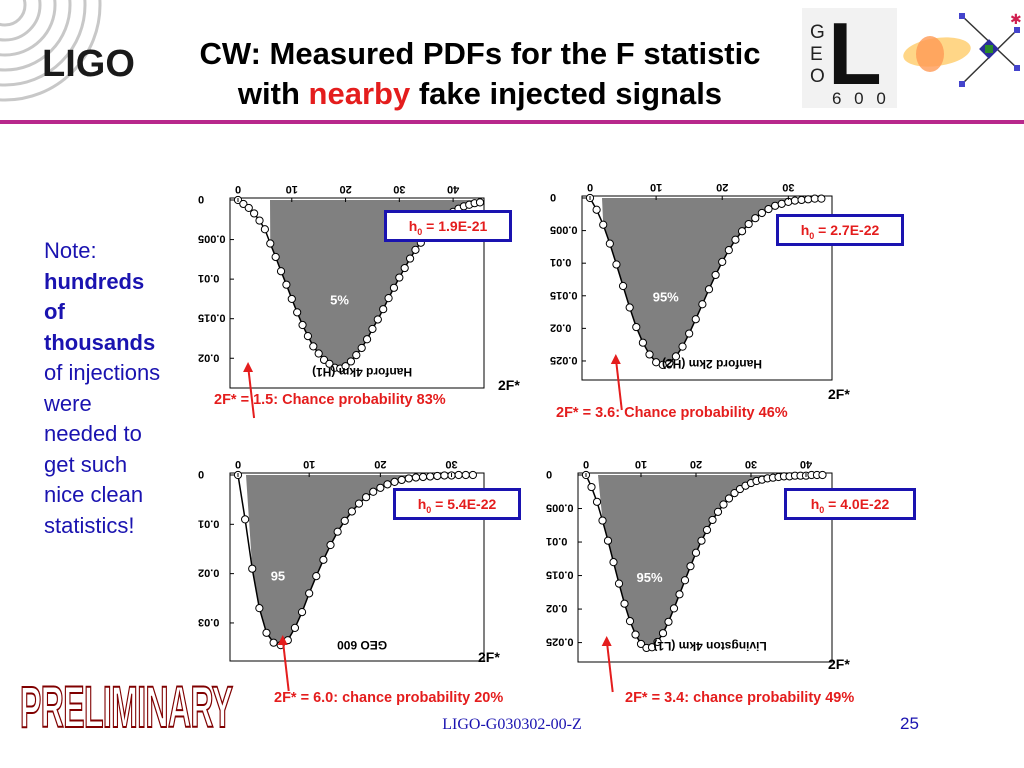 This screenshot has height=768, width=1024. I want to click on geo-letter-o: O, so click(817, 76).